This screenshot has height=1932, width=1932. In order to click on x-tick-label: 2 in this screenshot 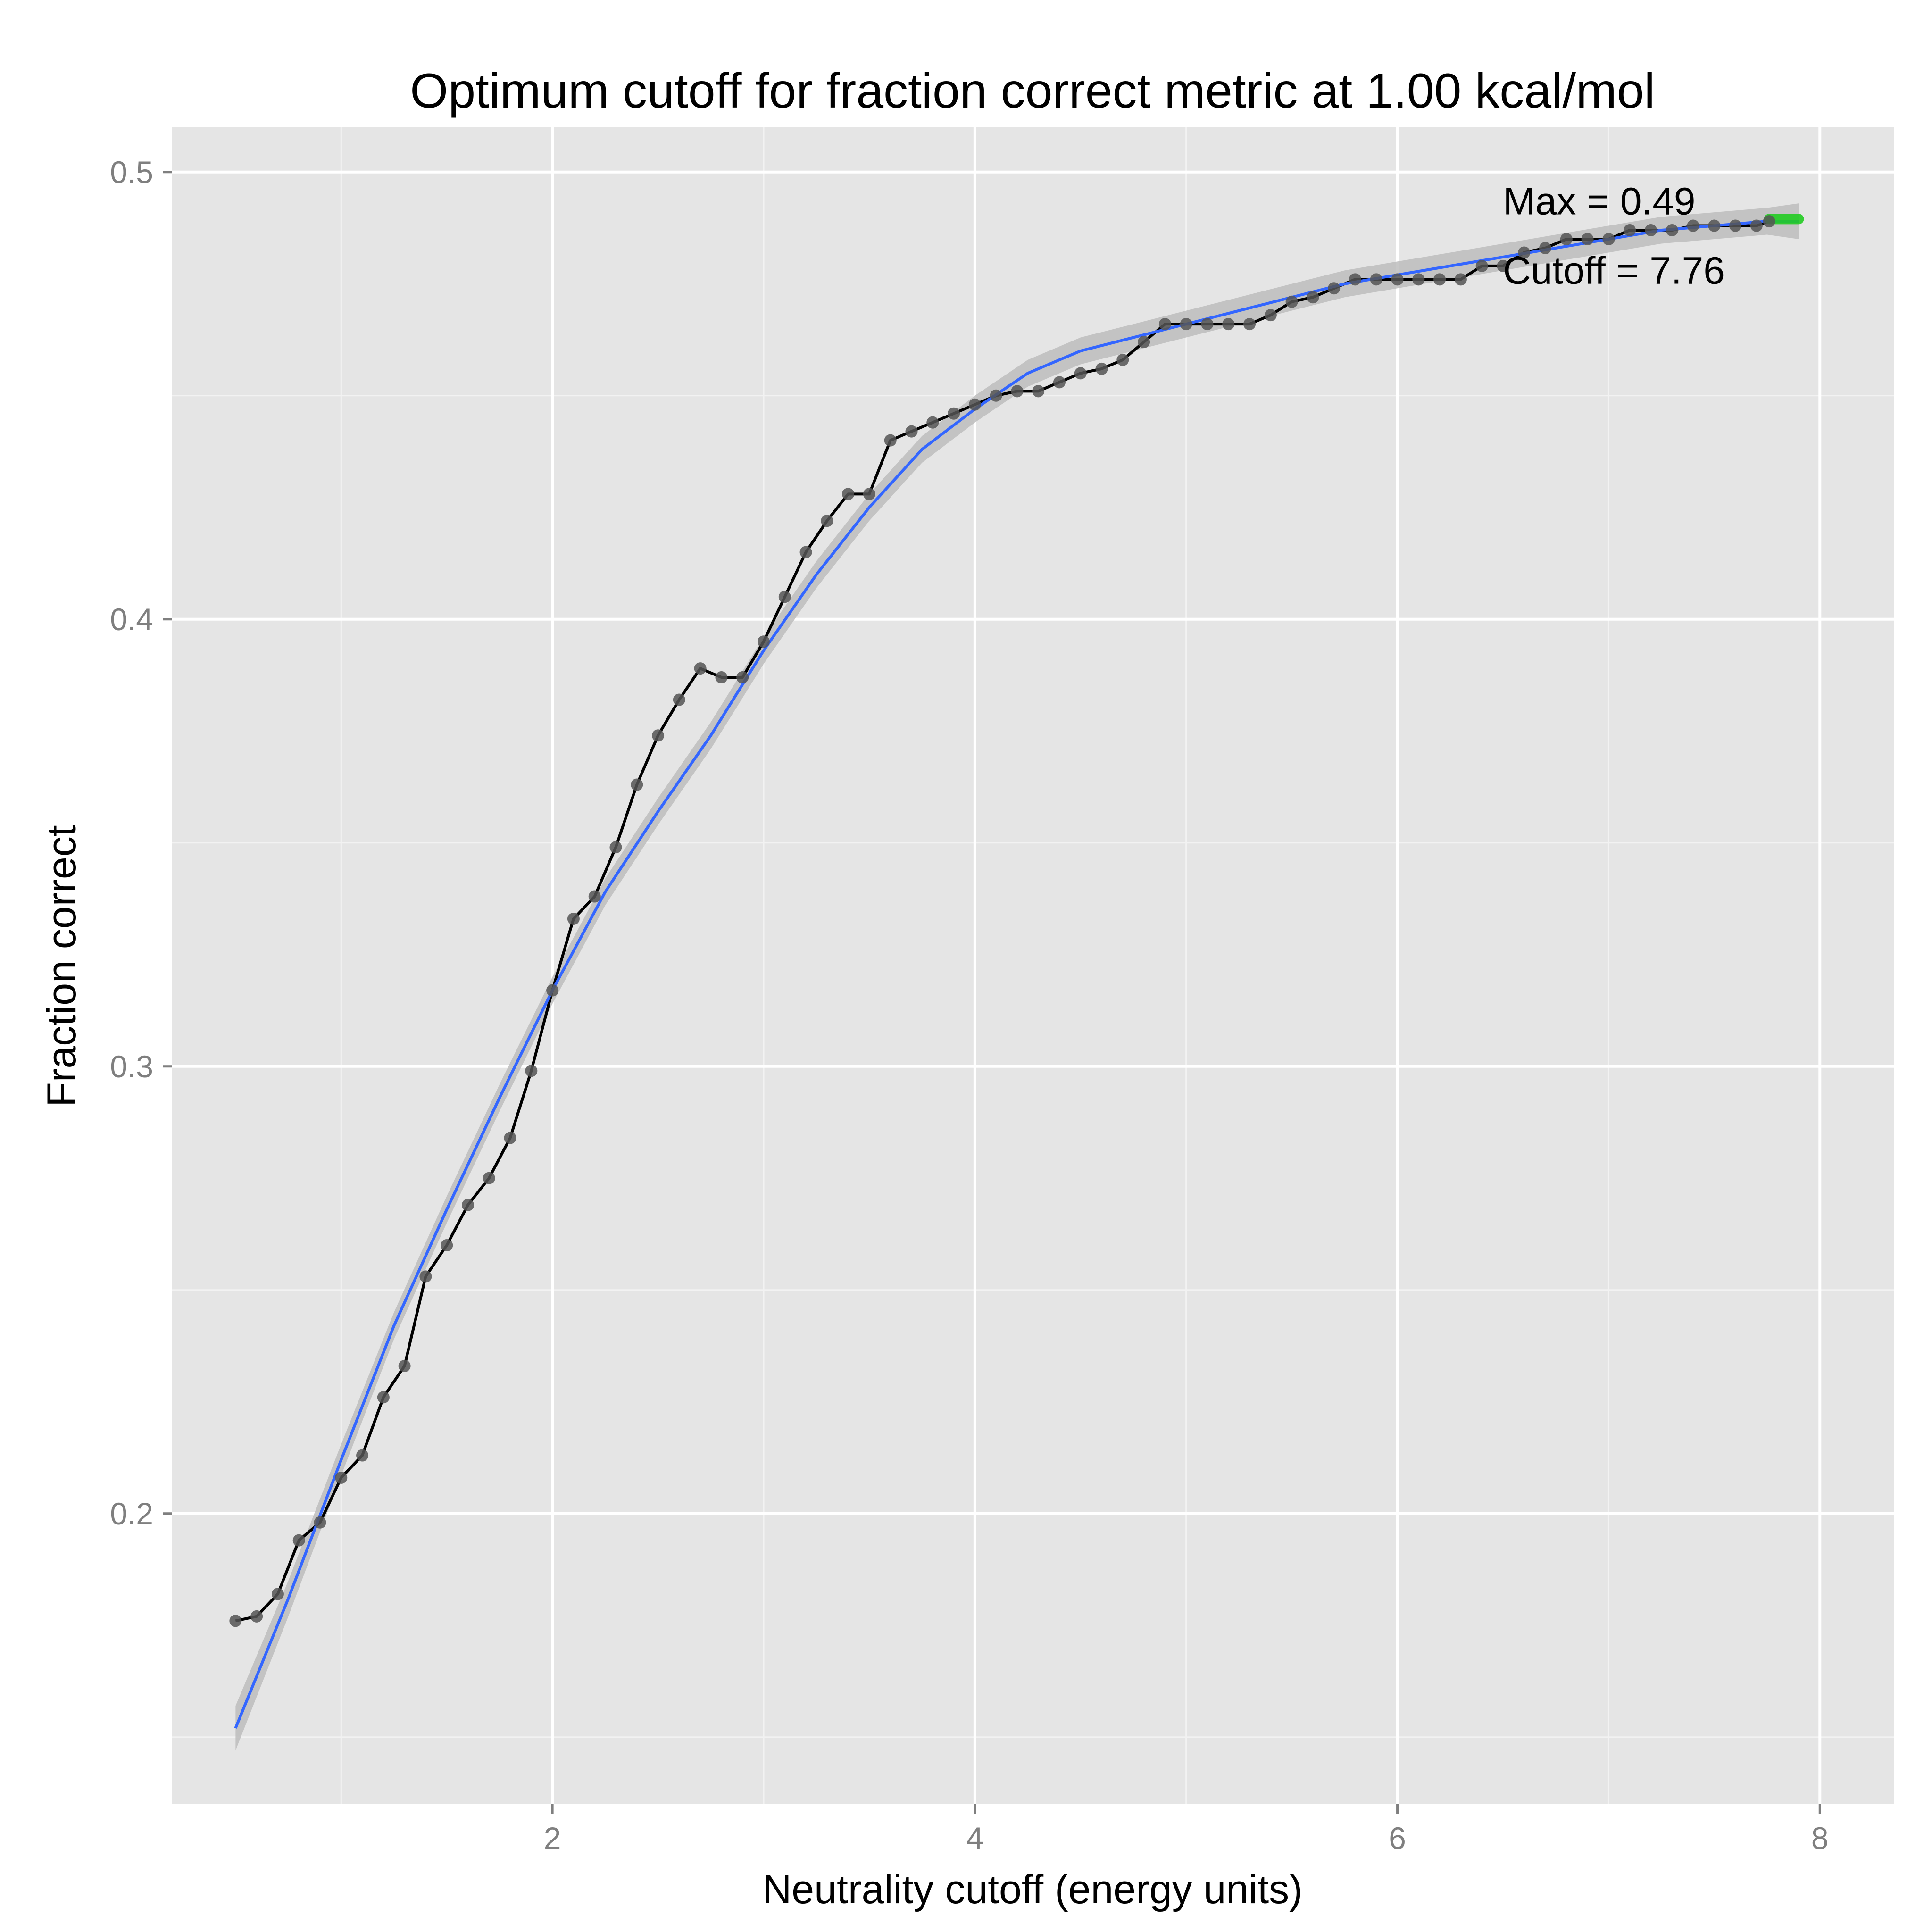, I will do `click(552, 1839)`.